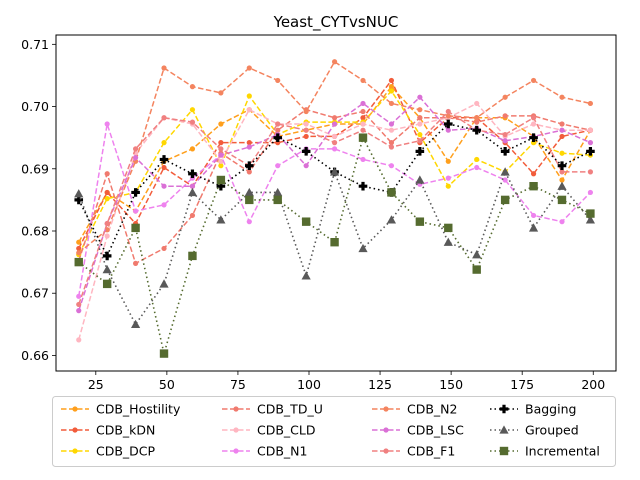 The height and width of the screenshot is (480, 640). Describe the element at coordinates (309, 384) in the screenshot. I see `x-tick-label: 100` at that location.